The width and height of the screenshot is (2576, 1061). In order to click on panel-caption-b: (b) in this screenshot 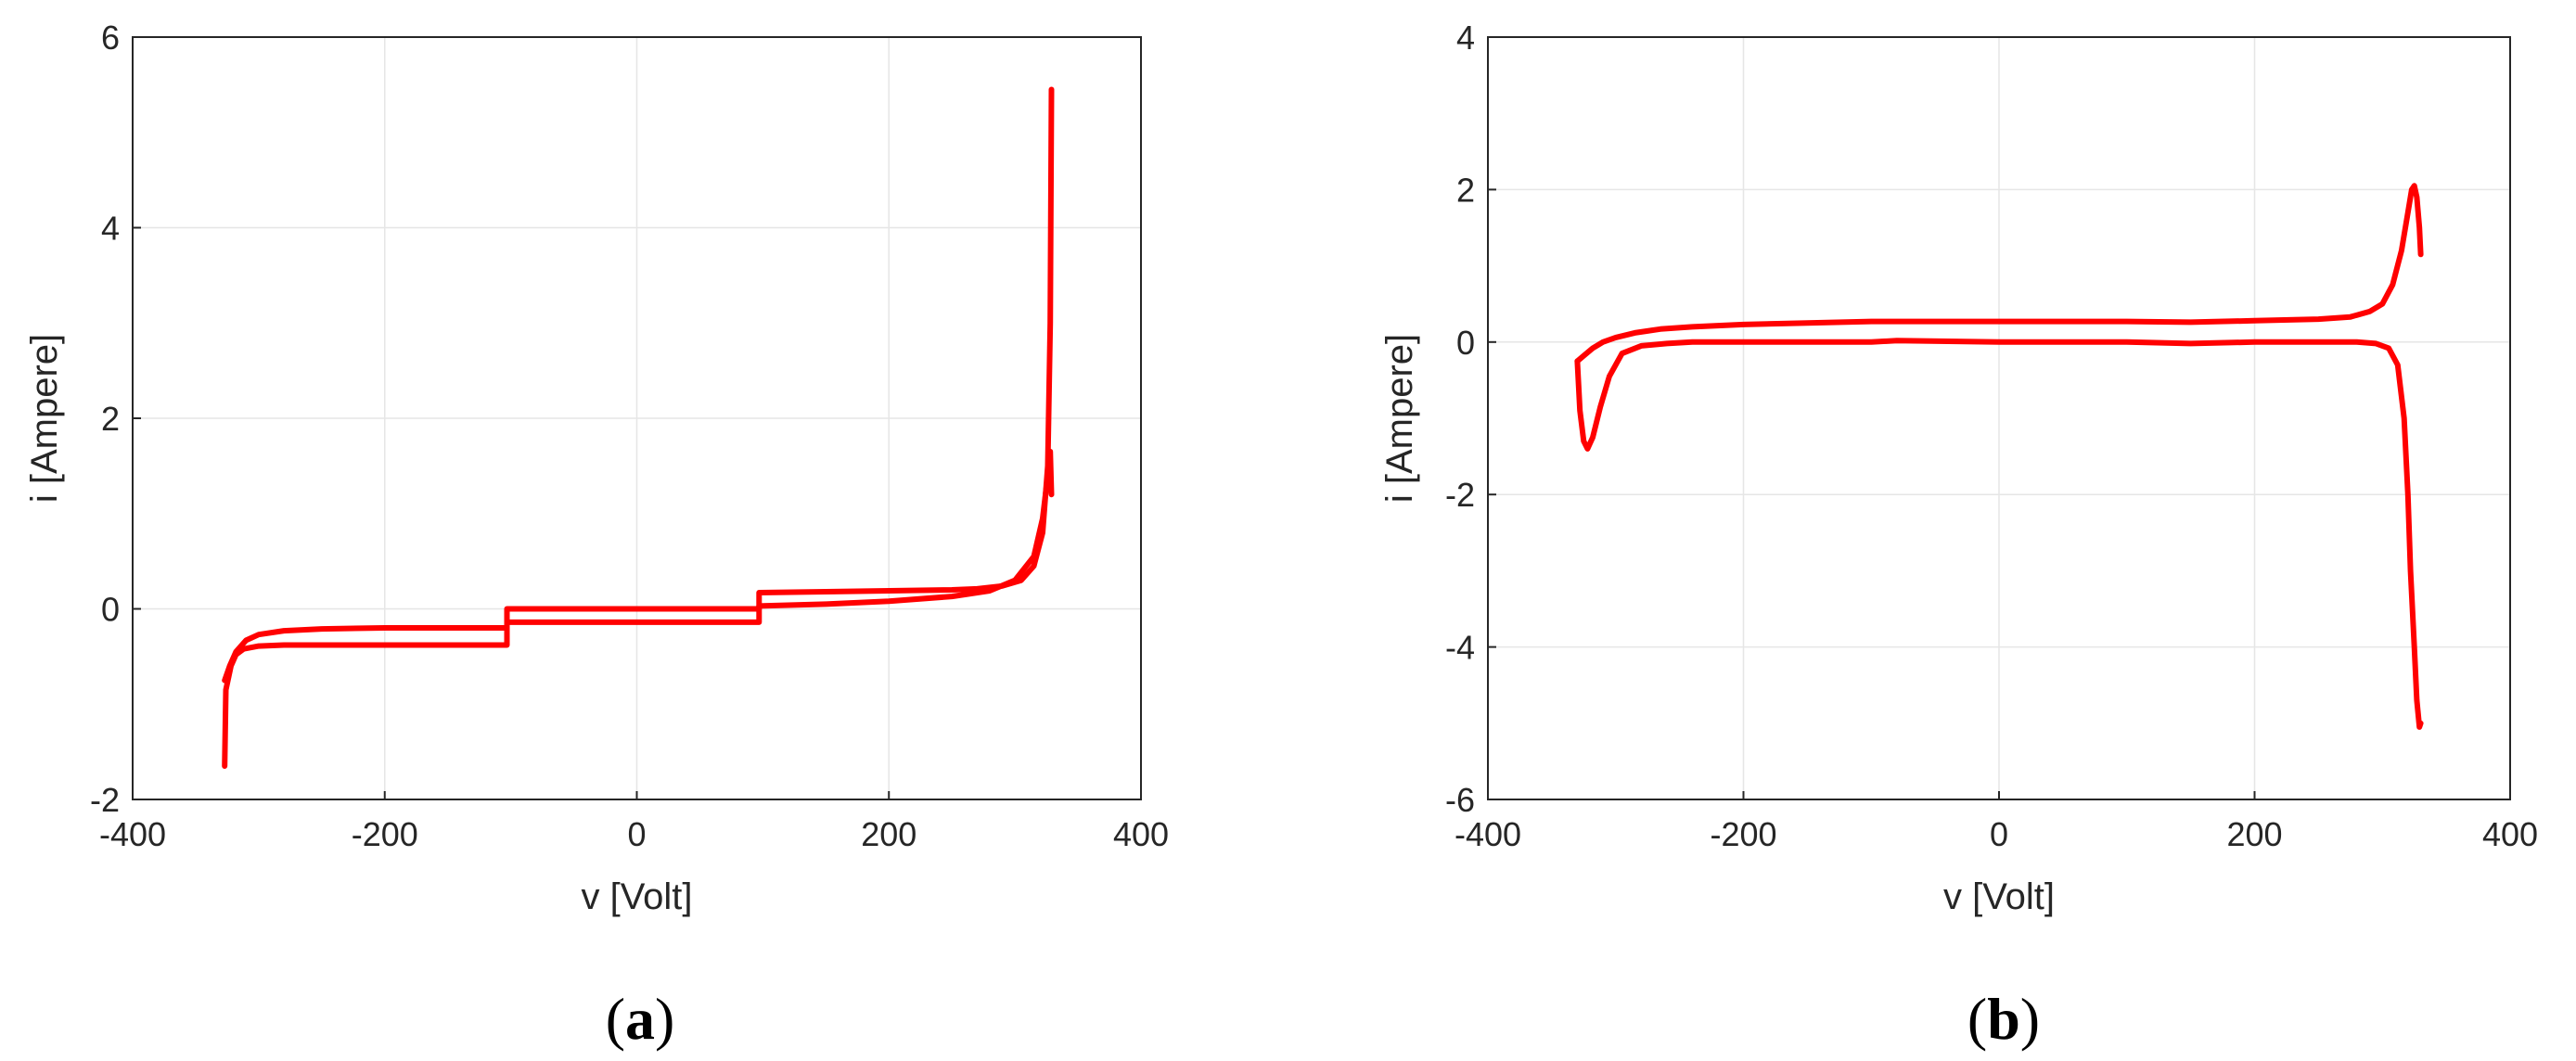, I will do `click(2003, 1019)`.